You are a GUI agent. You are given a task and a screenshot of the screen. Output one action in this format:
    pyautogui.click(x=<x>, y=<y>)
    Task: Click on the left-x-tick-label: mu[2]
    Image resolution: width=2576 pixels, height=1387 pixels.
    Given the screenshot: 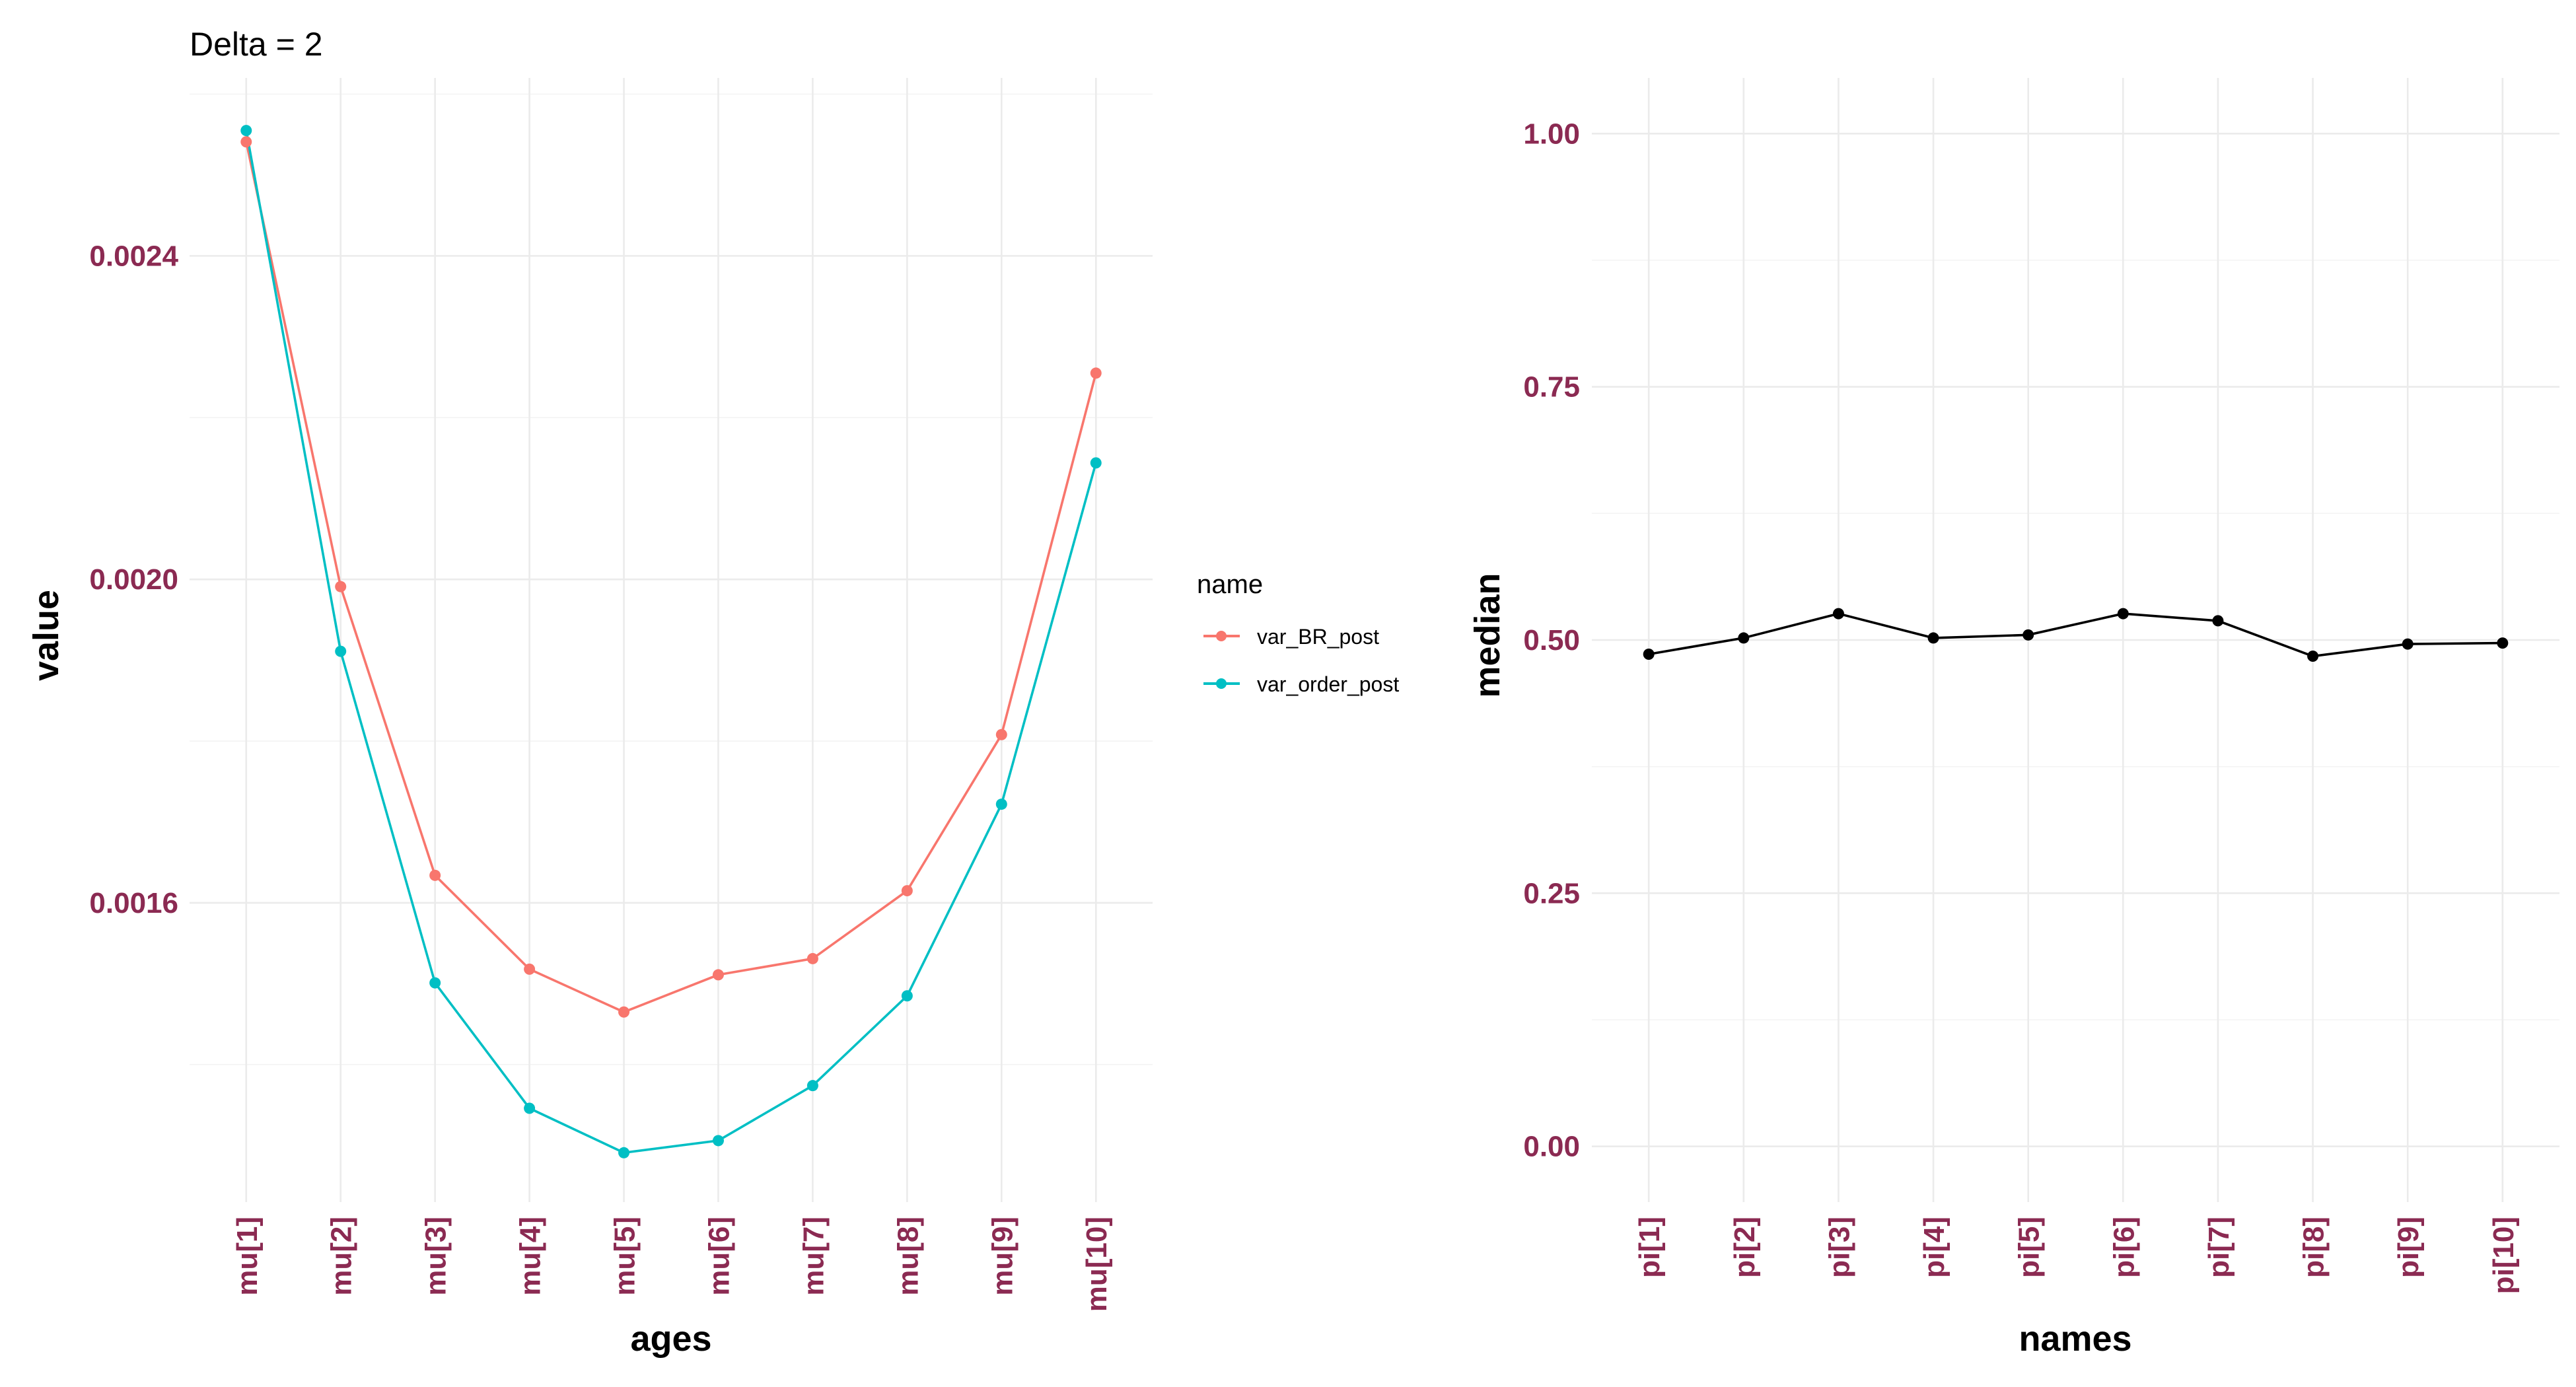 What is the action you would take?
    pyautogui.click(x=342, y=1256)
    